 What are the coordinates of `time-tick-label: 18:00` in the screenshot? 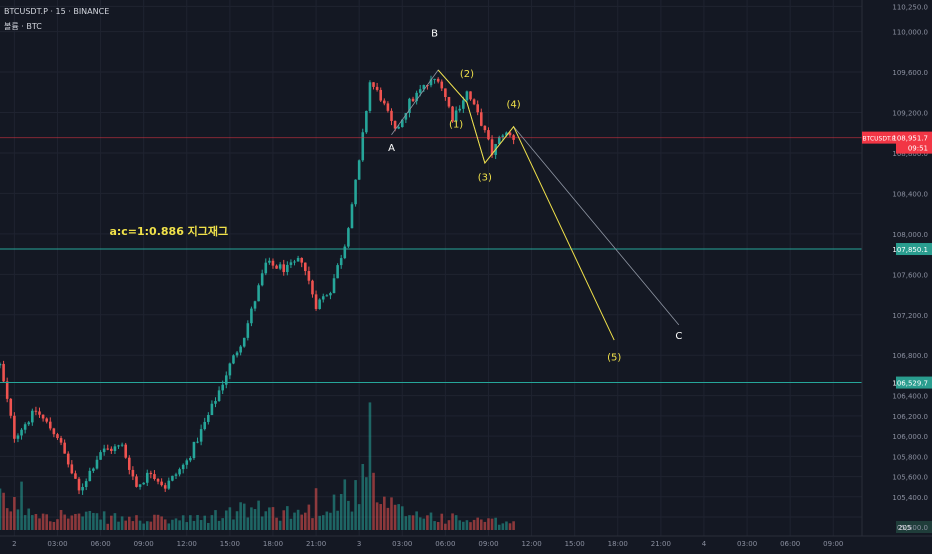 It's located at (618, 544).